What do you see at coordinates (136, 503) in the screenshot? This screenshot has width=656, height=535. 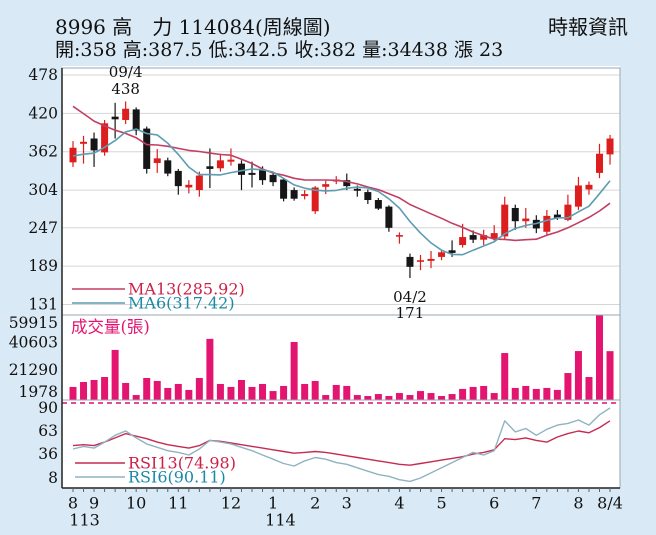 I see `month-label: 10` at bounding box center [136, 503].